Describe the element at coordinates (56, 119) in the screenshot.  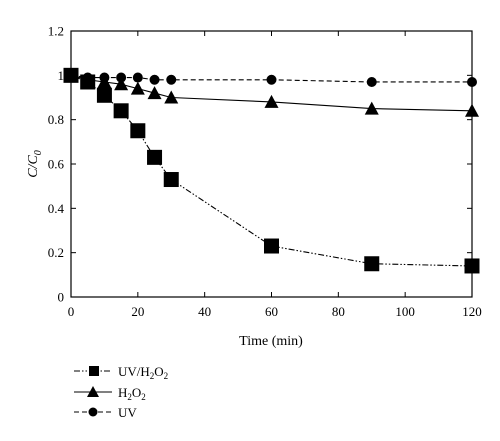
I see `y-tick-label: 0.8` at that location.